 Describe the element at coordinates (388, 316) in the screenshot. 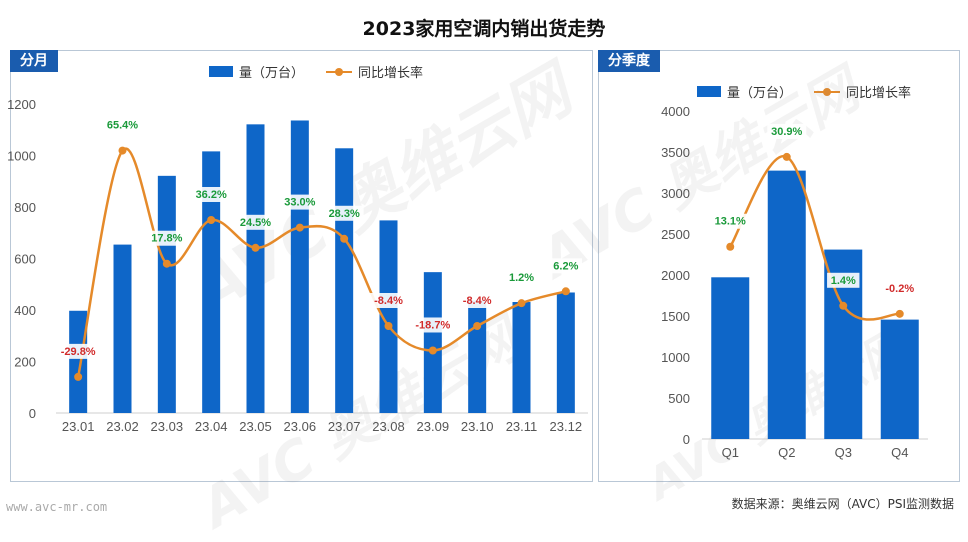

I see `bar-23.08` at that location.